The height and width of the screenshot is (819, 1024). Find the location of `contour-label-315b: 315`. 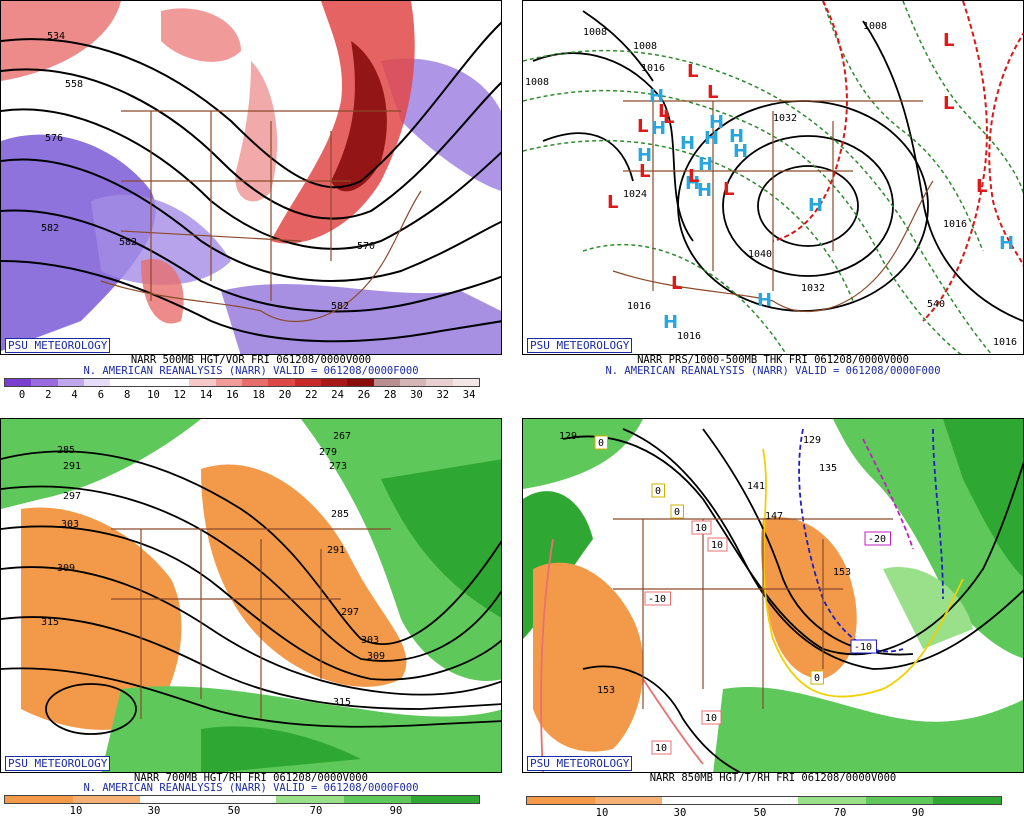

contour-label-315b: 315 is located at coordinates (342, 702).